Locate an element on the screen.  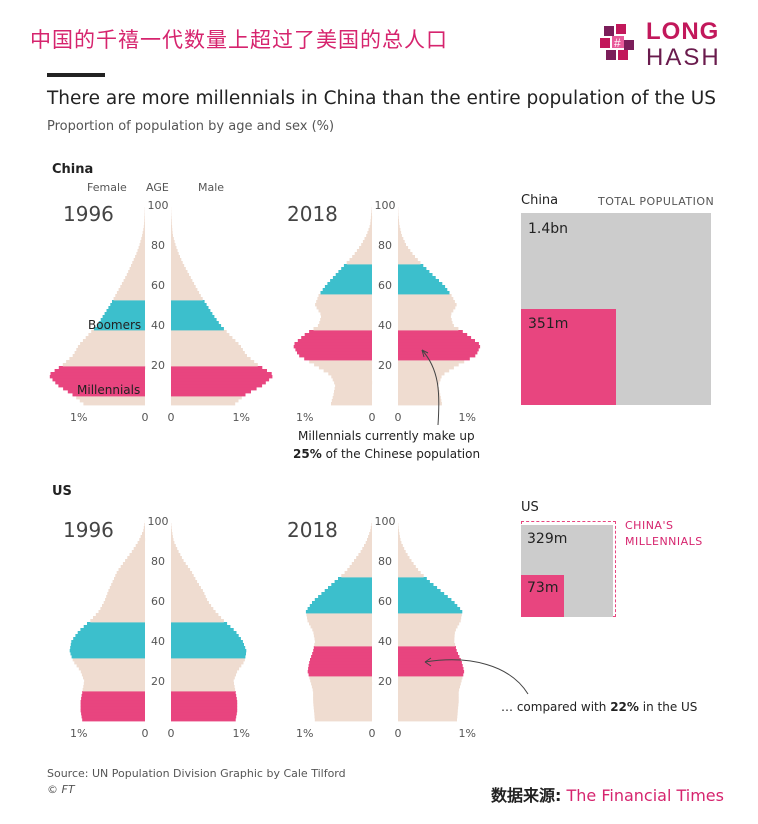
female-label: Female is located at coordinates (107, 187).